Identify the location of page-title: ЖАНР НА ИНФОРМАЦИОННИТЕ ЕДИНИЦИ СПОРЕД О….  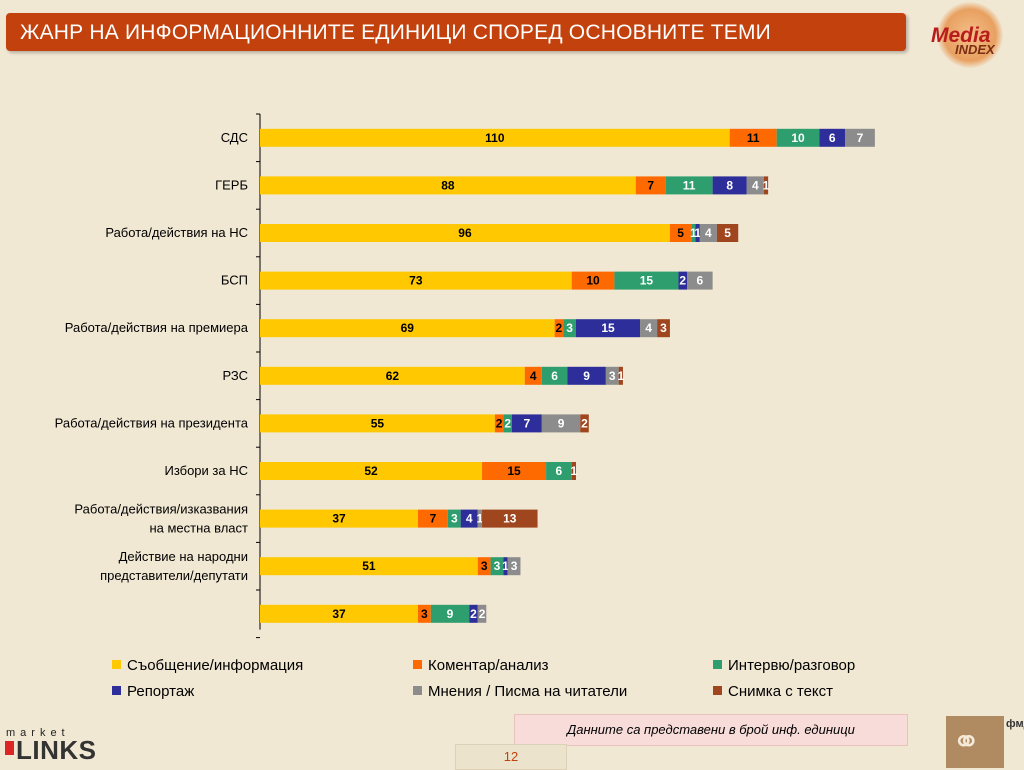
(395, 32).